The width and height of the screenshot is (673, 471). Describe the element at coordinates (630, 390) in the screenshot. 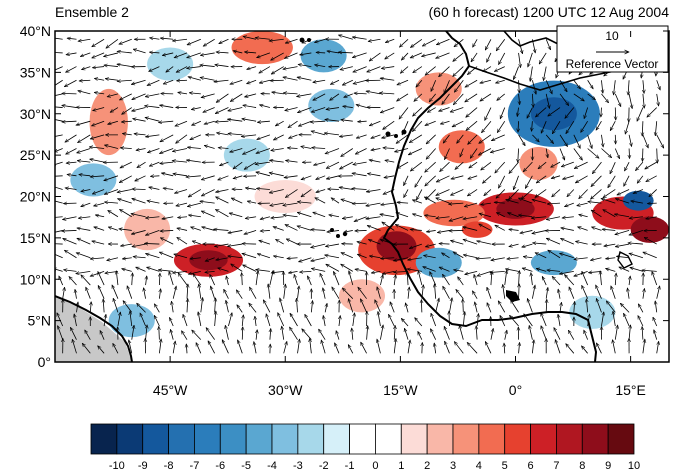

I see `lon-tick-label: 15°E` at that location.